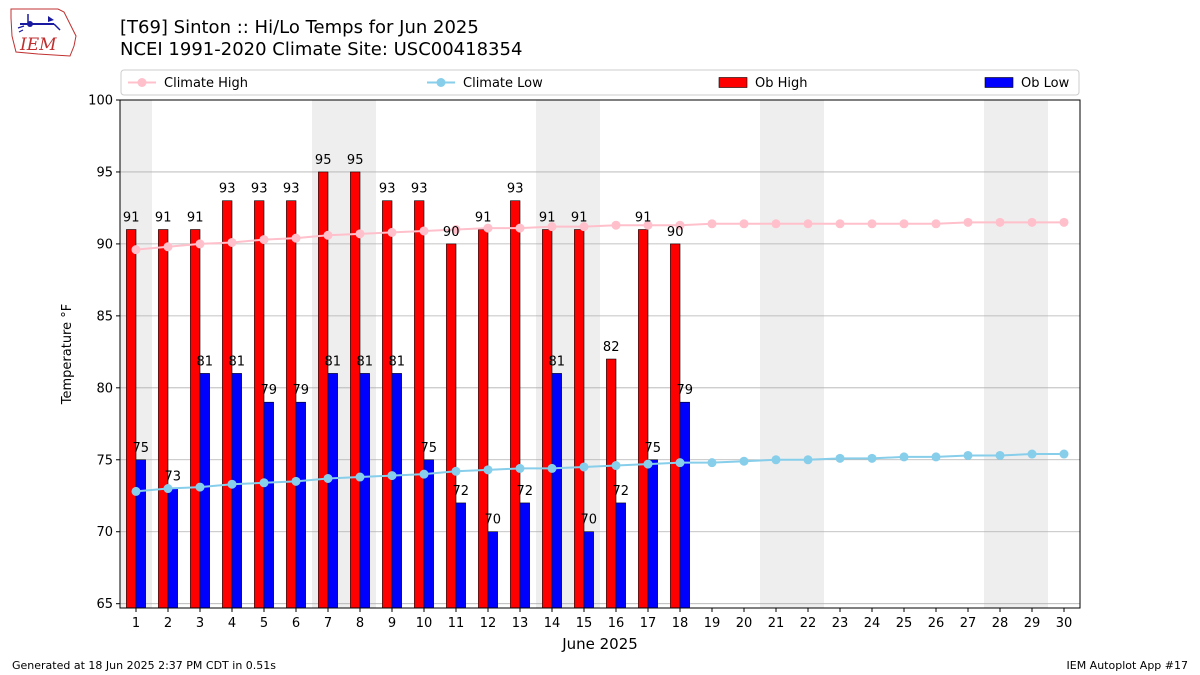  What do you see at coordinates (227, 189) in the screenshot?
I see `ob-high-label-4: 93` at bounding box center [227, 189].